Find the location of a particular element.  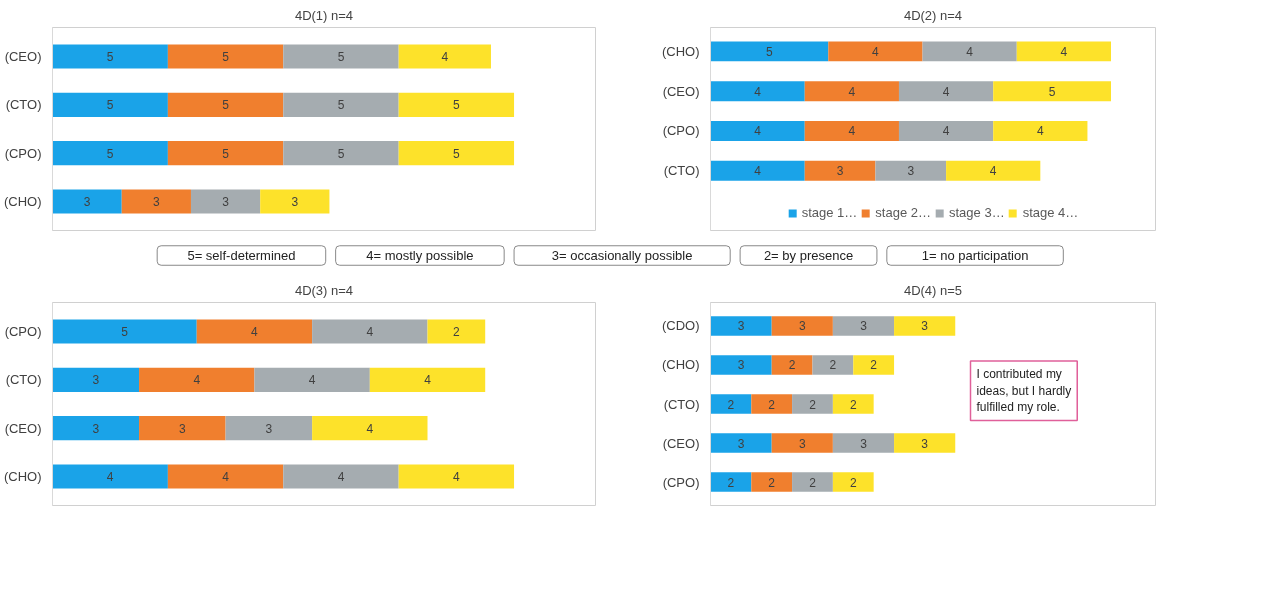

text: 2= by presence is located at coordinates (808, 255).